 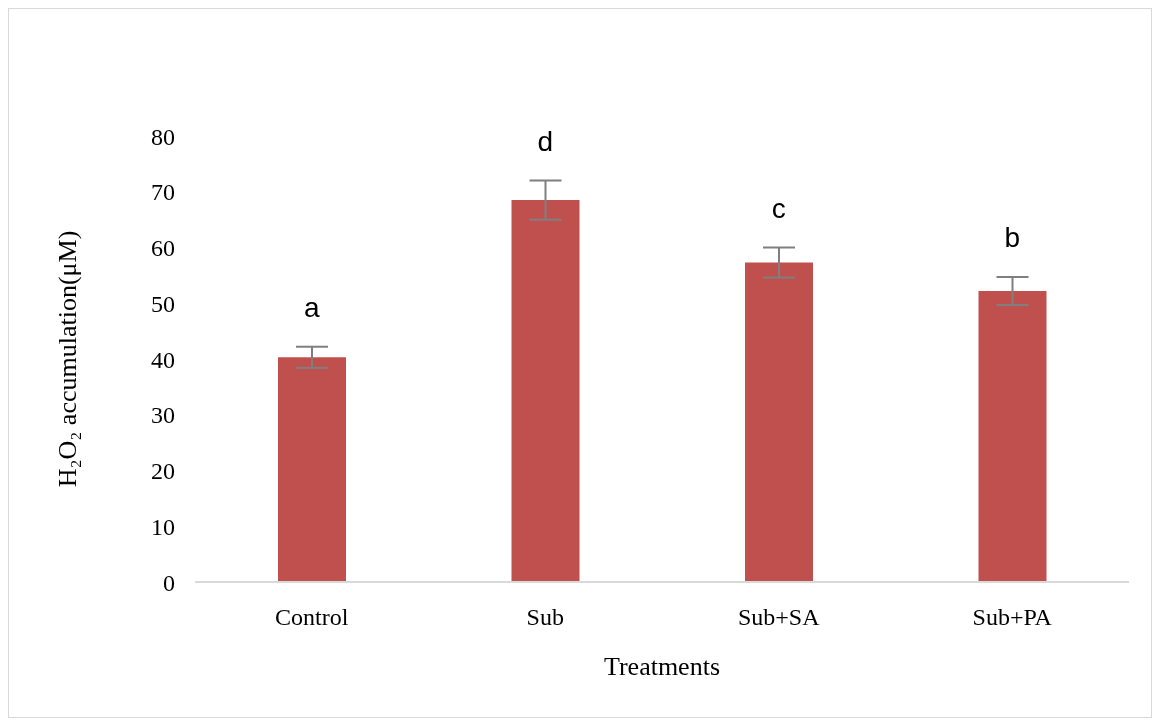 I want to click on annotation: d, so click(x=545, y=141).